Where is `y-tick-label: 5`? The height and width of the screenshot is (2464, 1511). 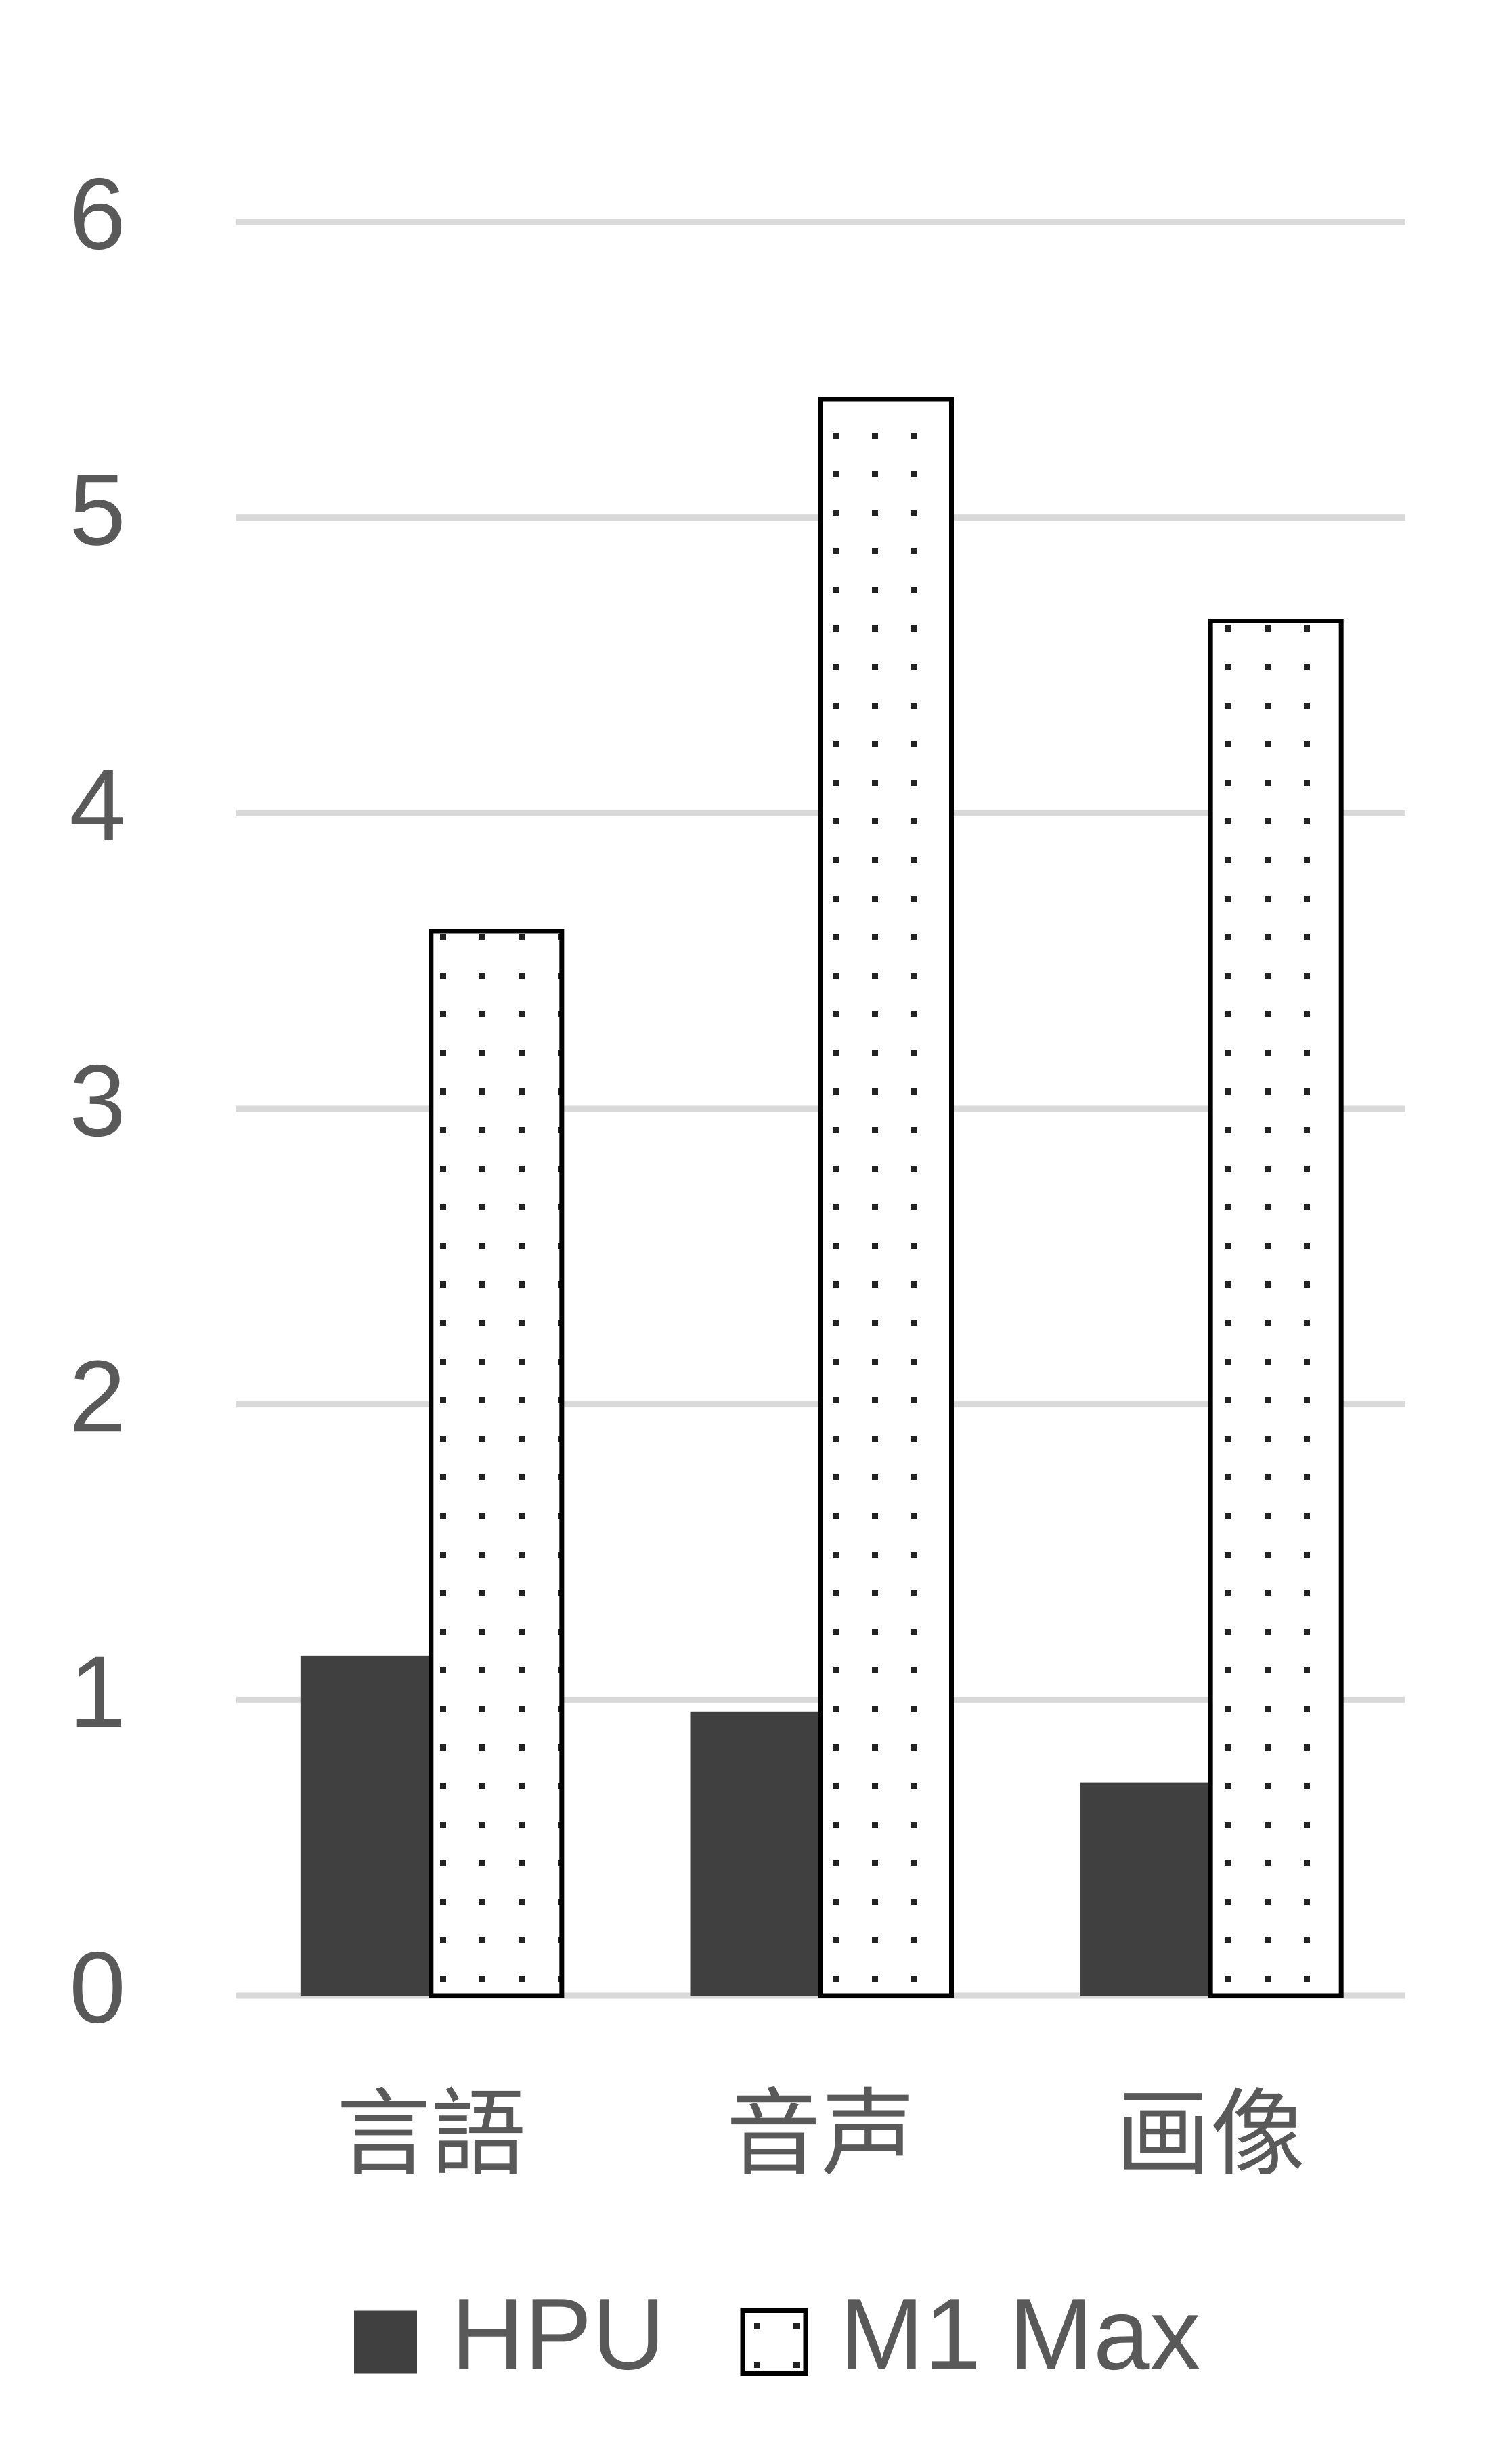
y-tick-label: 5 is located at coordinates (97, 509).